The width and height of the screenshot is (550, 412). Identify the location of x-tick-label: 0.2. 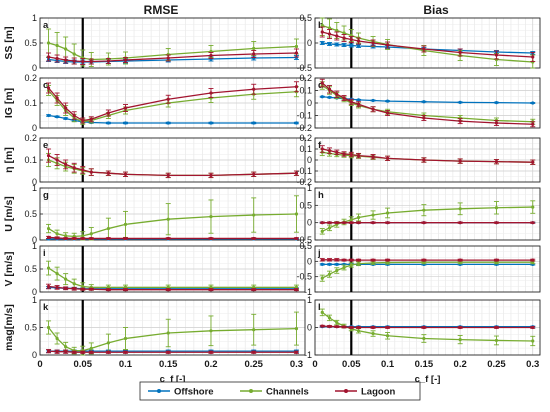
(460, 364).